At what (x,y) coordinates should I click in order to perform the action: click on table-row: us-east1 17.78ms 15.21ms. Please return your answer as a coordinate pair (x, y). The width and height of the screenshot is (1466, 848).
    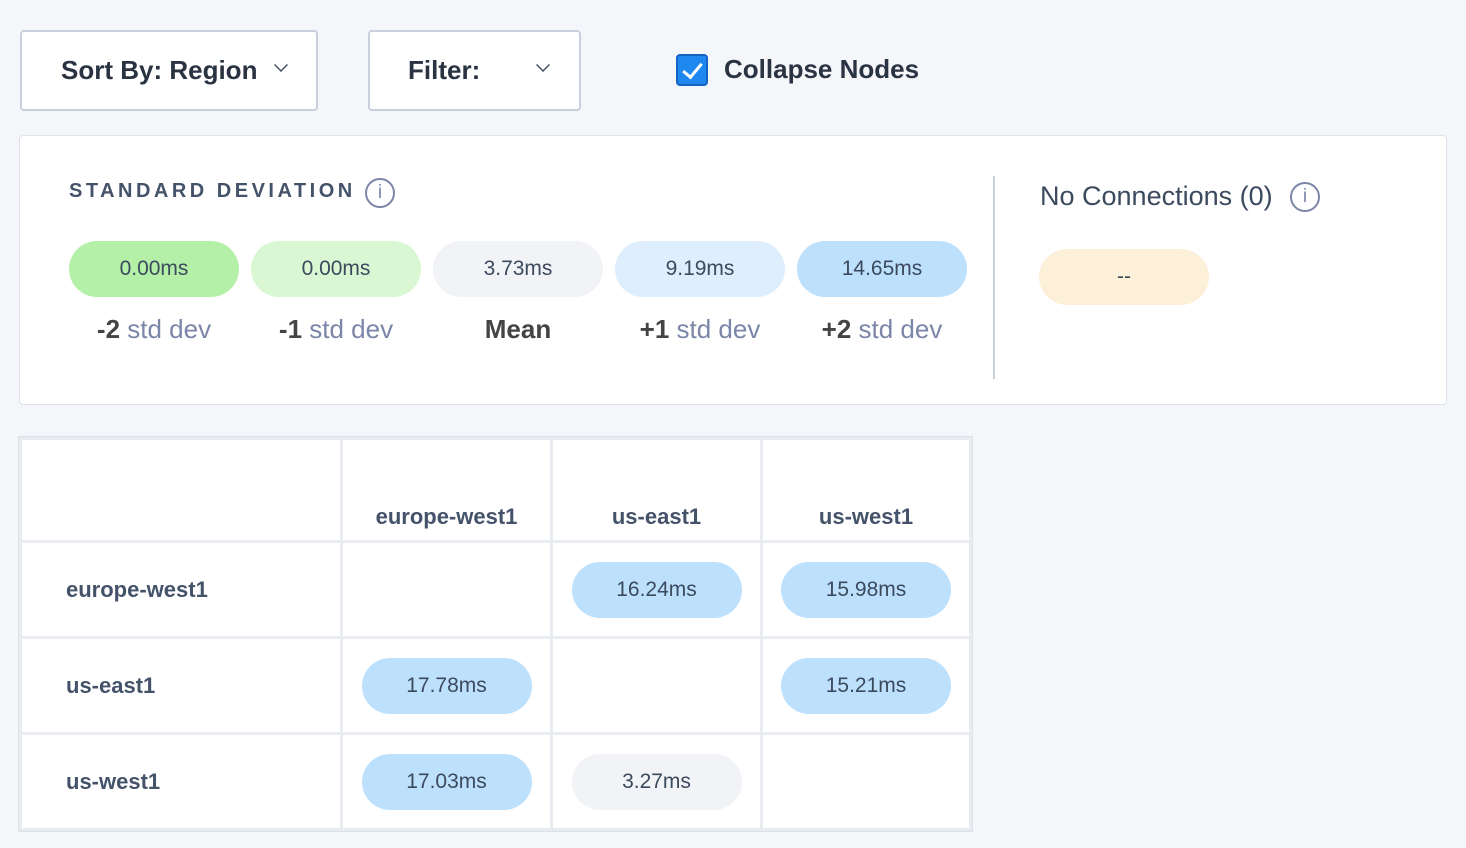
    Looking at the image, I should click on (495, 685).